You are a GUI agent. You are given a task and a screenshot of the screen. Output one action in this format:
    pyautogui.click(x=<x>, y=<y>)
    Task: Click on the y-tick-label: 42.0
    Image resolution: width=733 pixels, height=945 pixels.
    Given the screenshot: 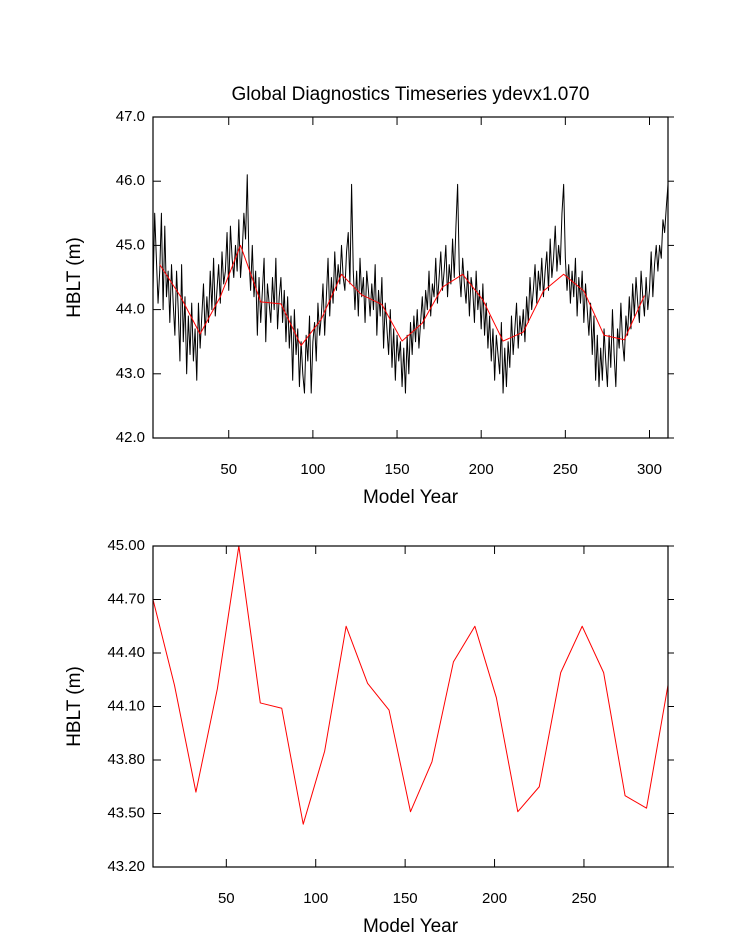 What is the action you would take?
    pyautogui.click(x=130, y=437)
    